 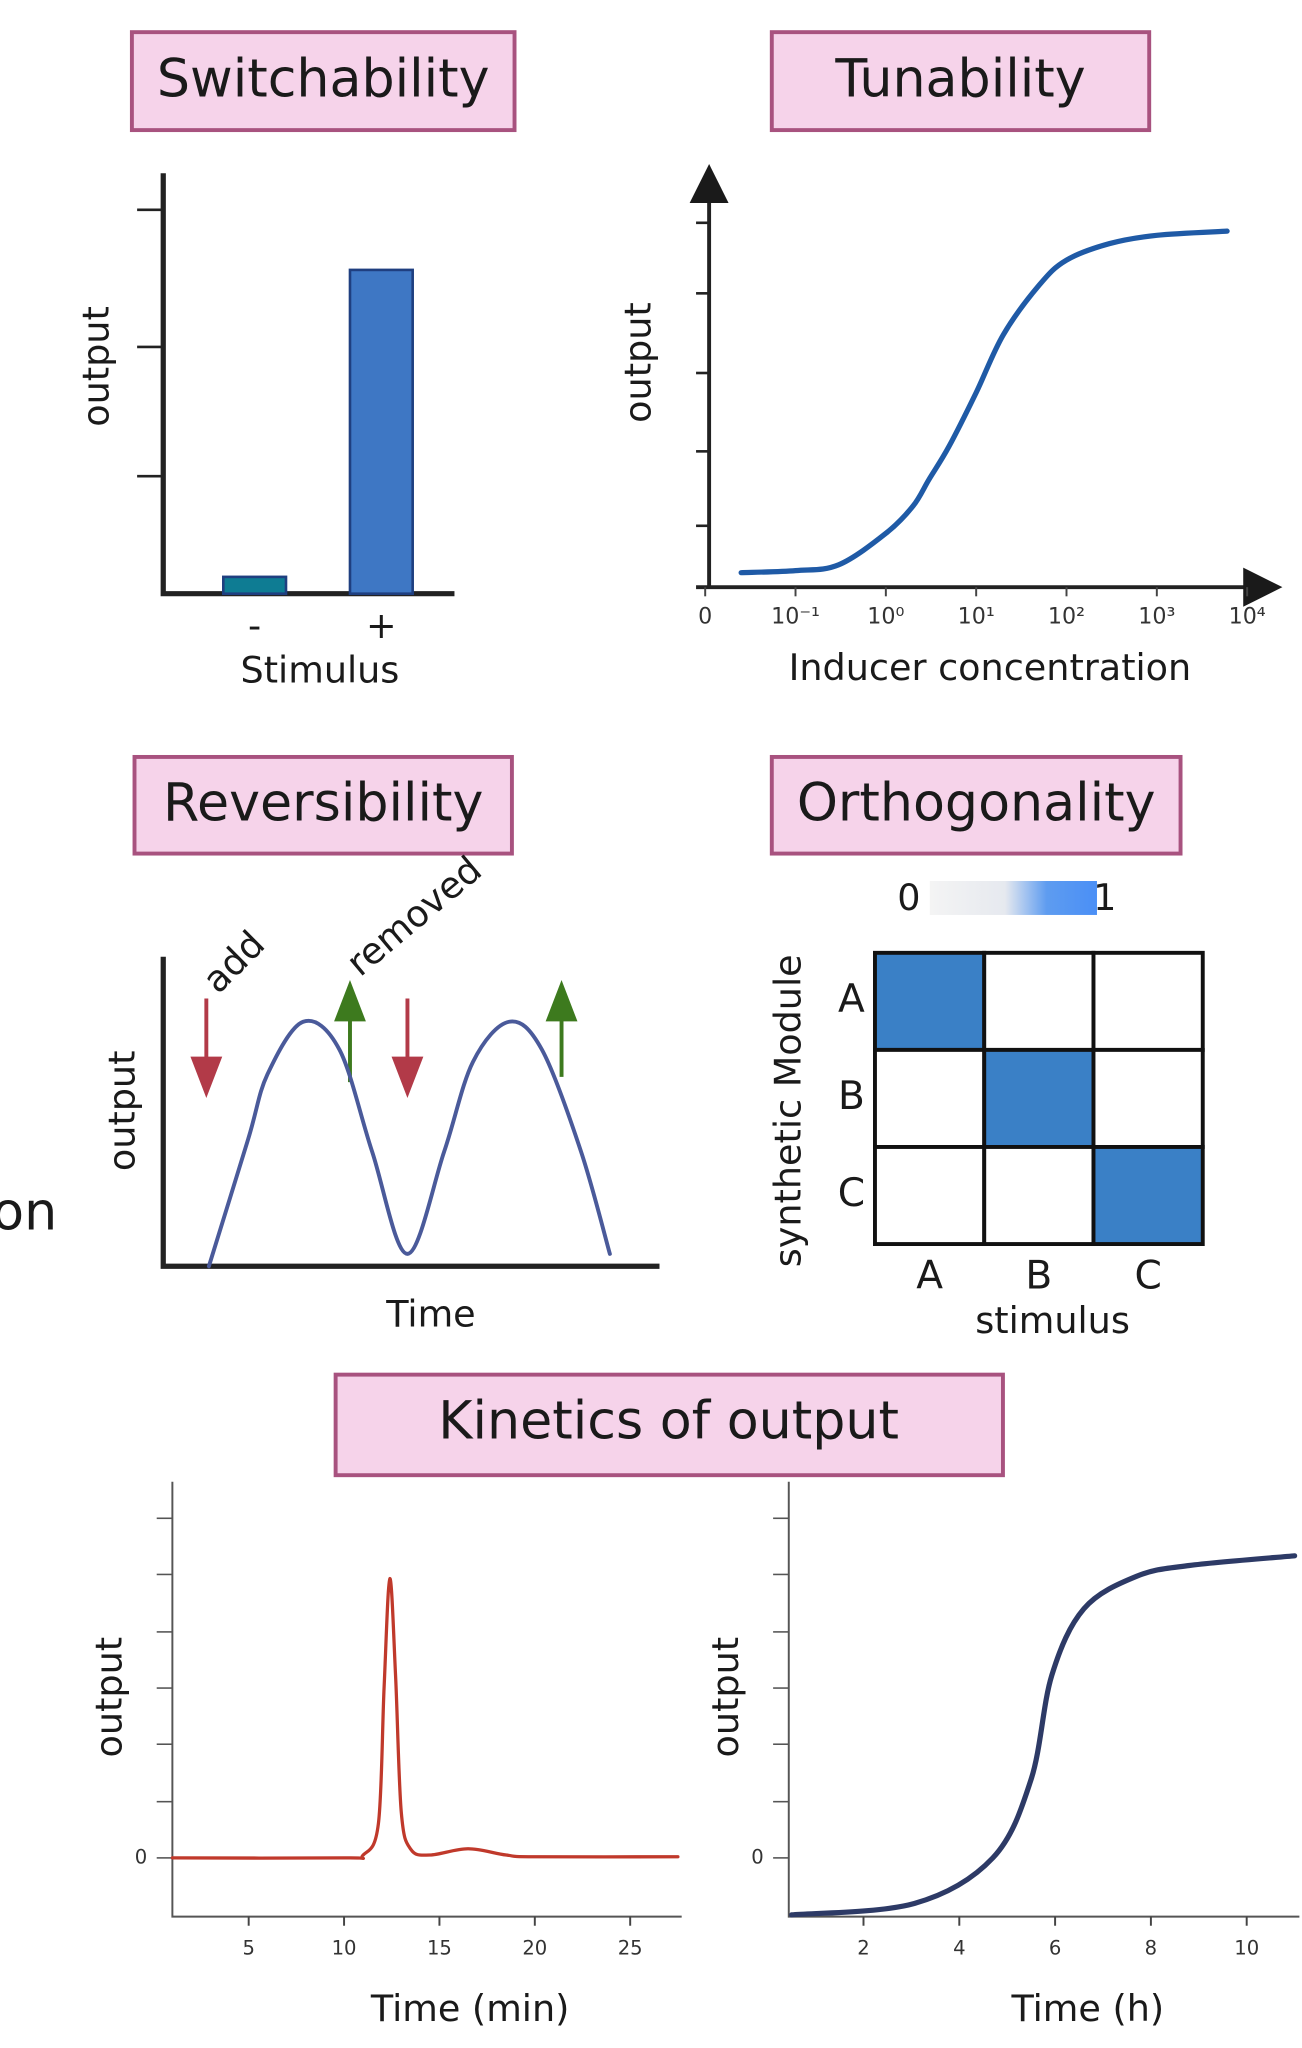 I want to click on x-axis-label: Time, so click(x=430, y=1313).